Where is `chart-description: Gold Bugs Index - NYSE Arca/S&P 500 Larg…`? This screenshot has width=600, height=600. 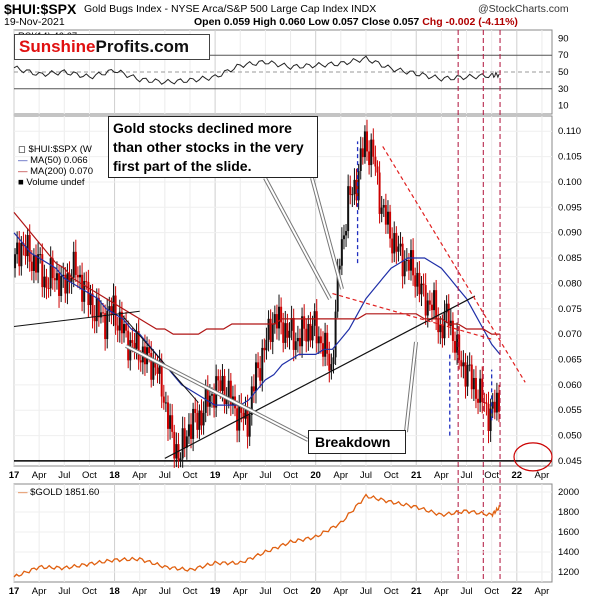 chart-description: Gold Bugs Index - NYSE Arca/S&P 500 Larg… is located at coordinates (230, 9).